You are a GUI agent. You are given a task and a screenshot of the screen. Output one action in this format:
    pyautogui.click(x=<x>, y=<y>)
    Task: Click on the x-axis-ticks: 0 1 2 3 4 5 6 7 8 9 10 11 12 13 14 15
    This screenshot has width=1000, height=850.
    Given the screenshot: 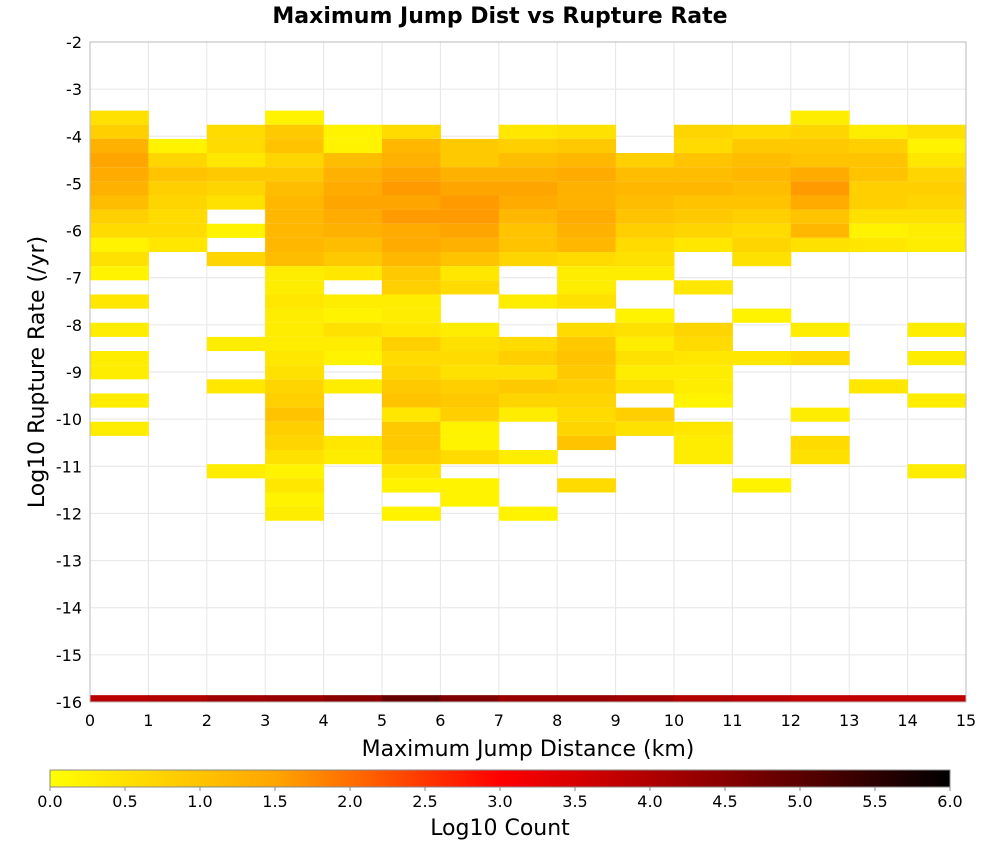 What is the action you would take?
    pyautogui.click(x=530, y=720)
    